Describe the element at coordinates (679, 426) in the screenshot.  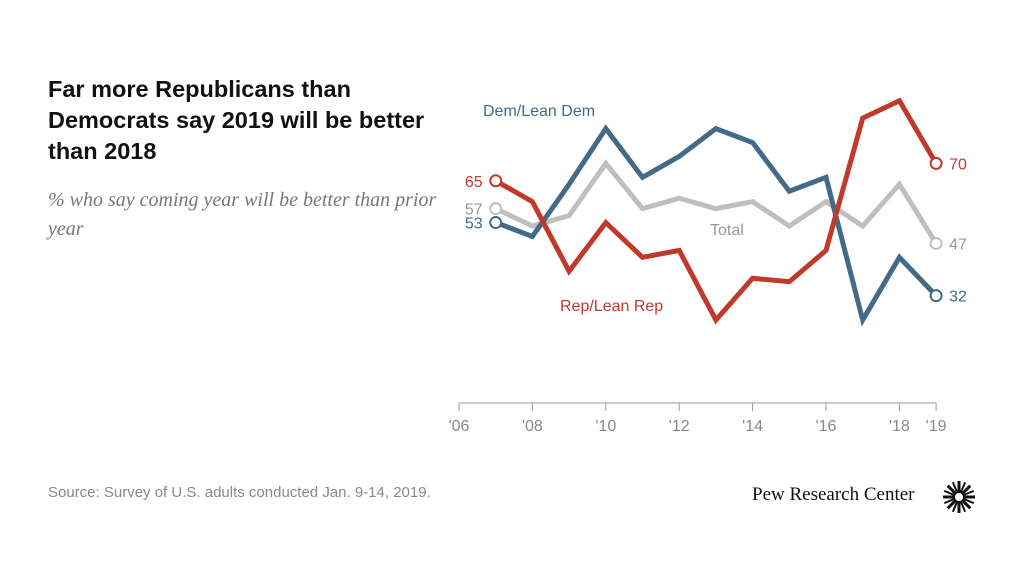
I see `x-tick-label: '12` at that location.